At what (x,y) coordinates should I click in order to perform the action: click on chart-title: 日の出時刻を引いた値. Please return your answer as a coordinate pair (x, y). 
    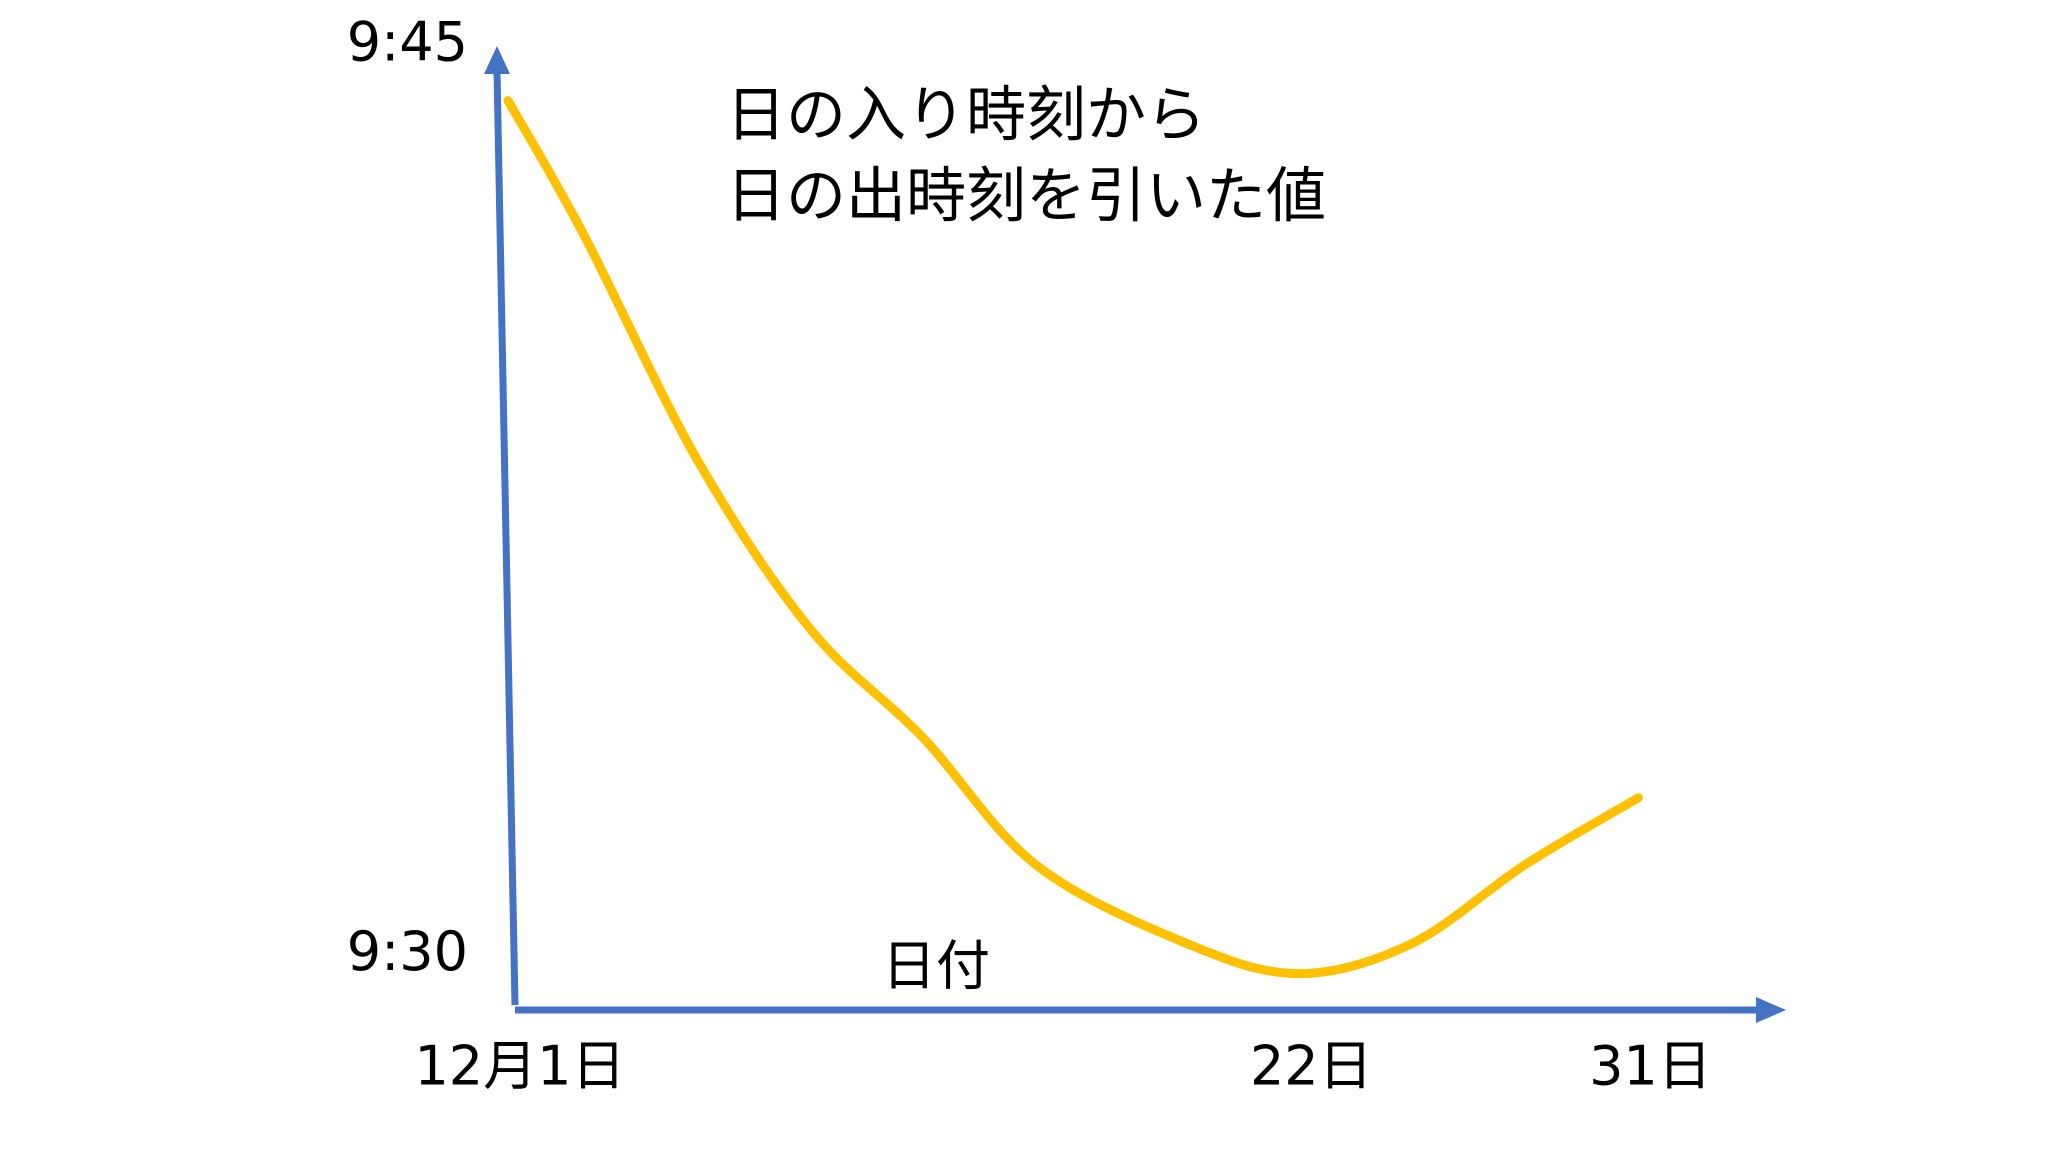
    Looking at the image, I should click on (1026, 197).